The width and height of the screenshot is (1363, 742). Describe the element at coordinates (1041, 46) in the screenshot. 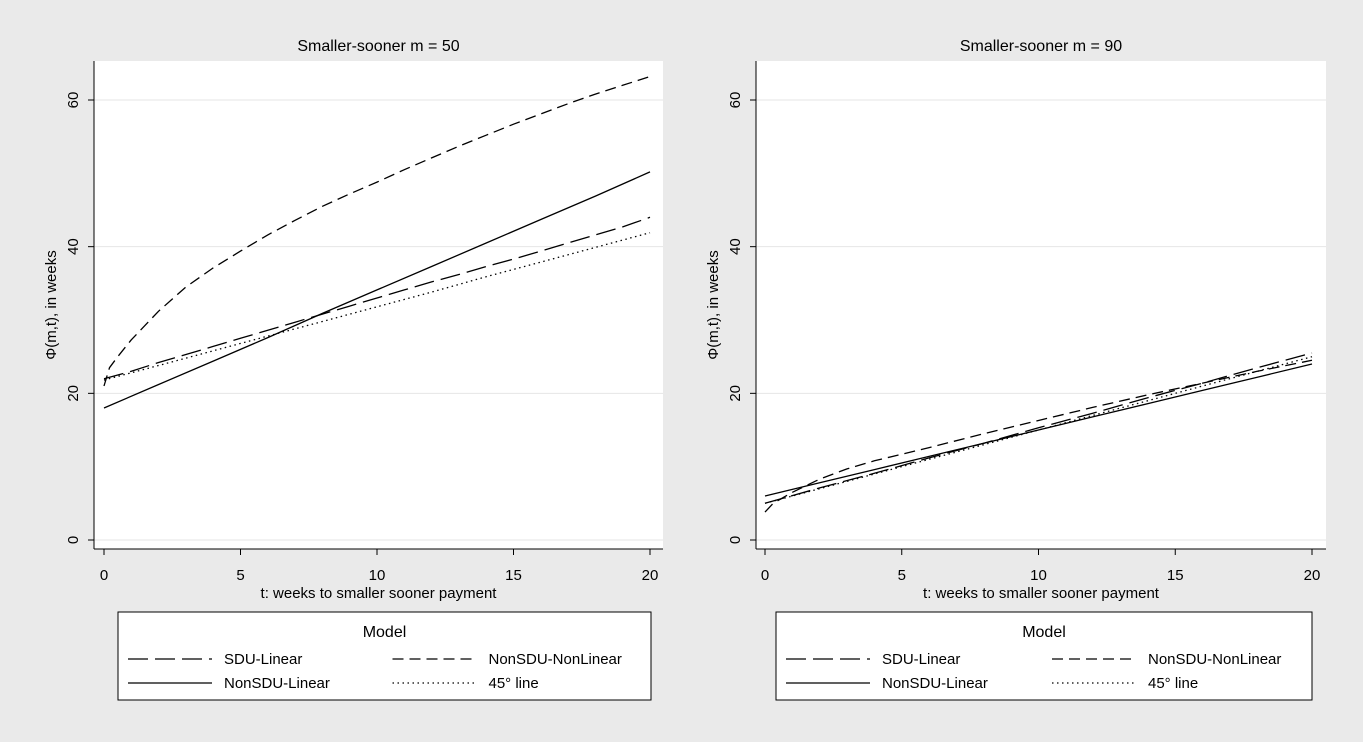

I see `chart-title: Smaller-sooner m = 90` at that location.